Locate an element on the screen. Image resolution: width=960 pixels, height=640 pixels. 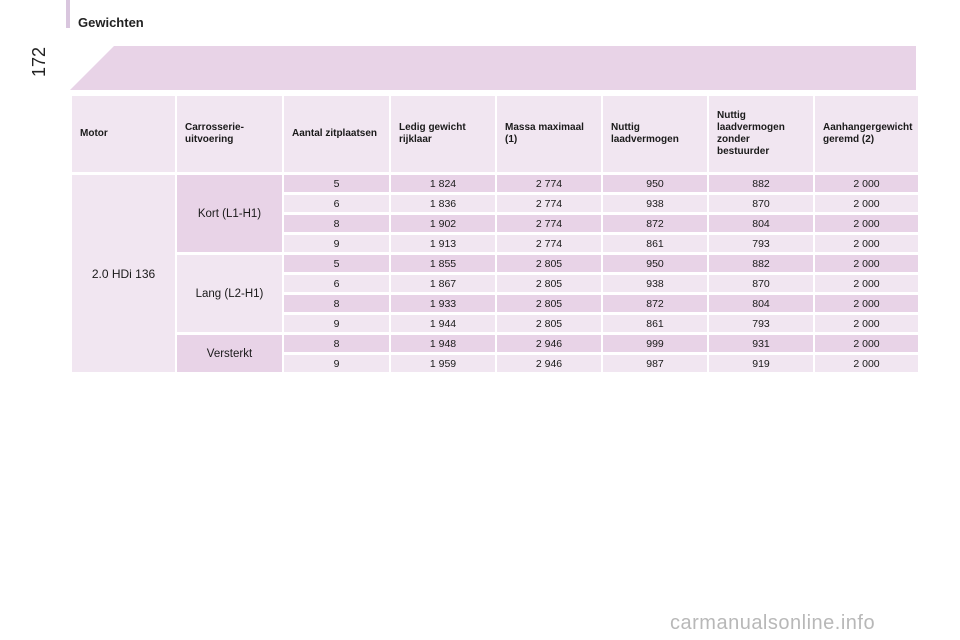
column-header: Aantal zitplaatsen is located at coordinates (336, 134).